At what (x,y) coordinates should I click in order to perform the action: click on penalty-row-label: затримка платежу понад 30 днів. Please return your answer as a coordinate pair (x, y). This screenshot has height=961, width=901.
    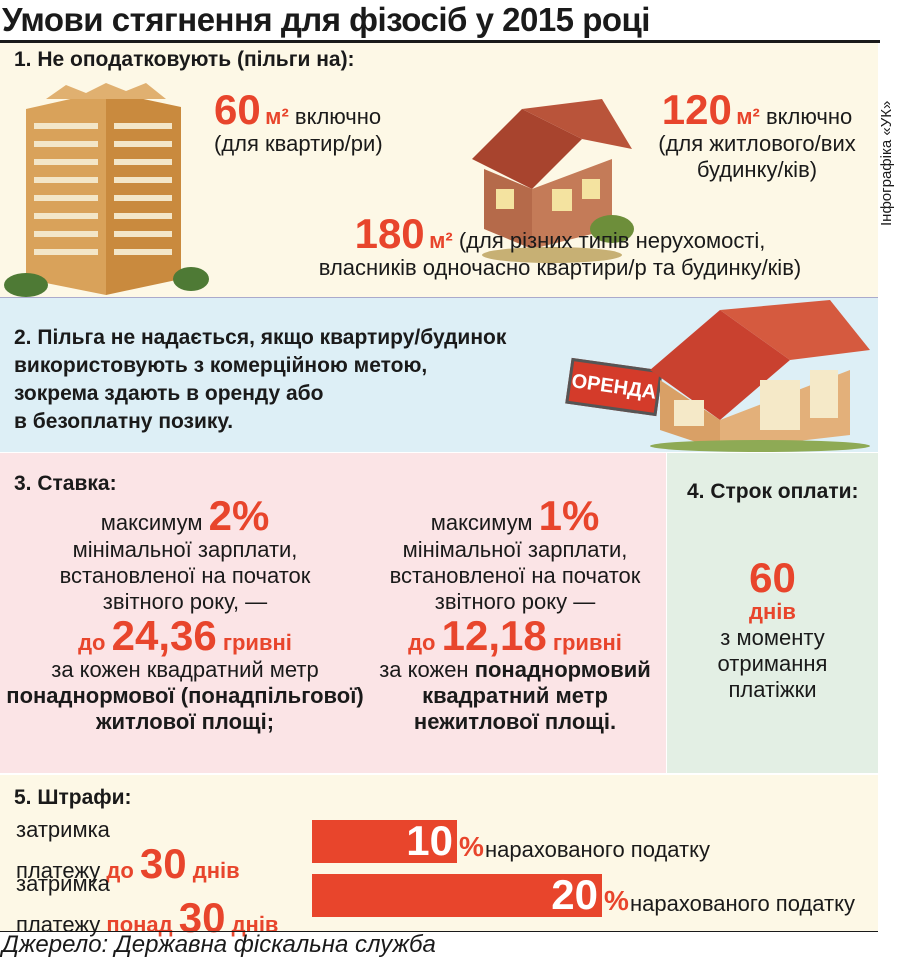
    Looking at the image, I should click on (166, 907).